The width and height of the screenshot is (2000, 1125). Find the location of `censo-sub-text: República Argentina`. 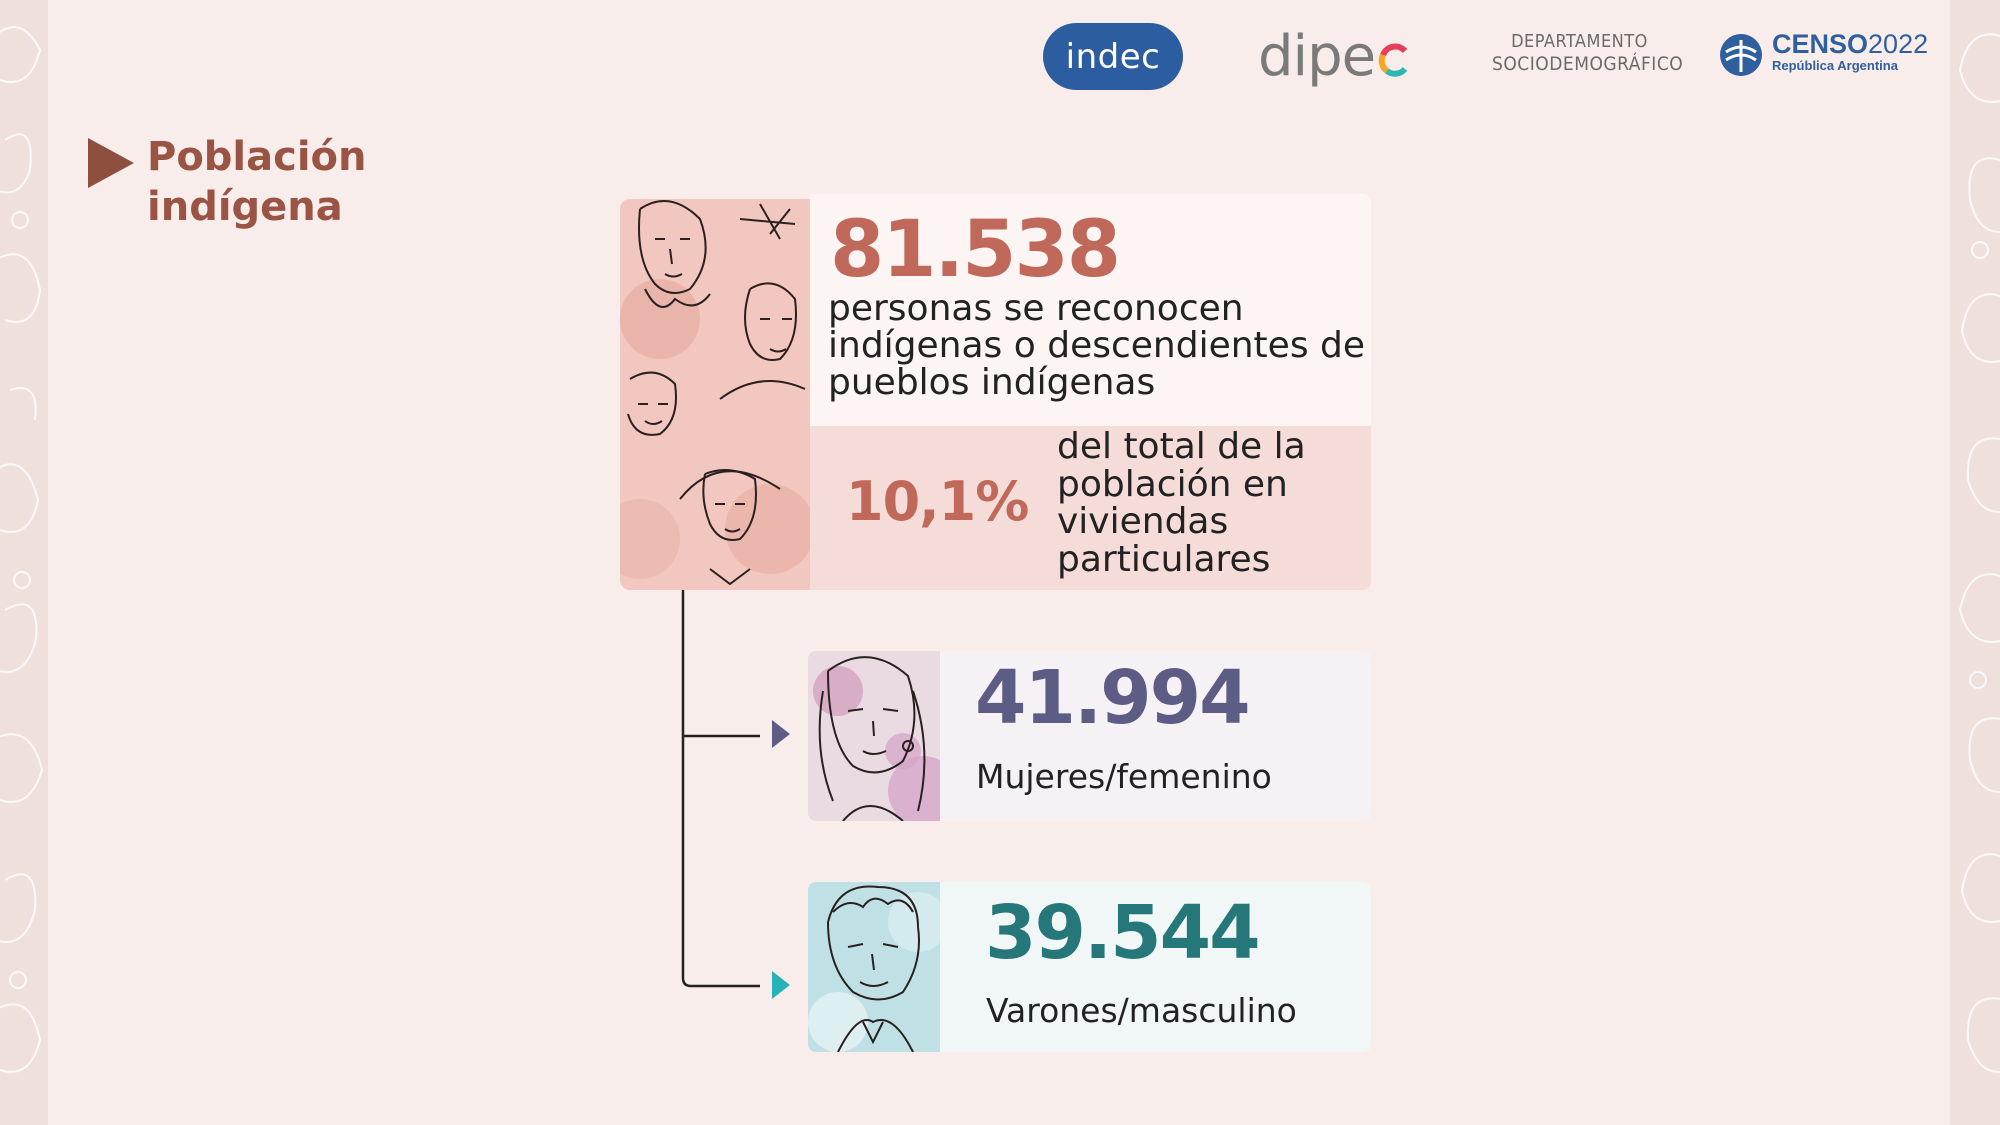

censo-sub-text: República Argentina is located at coordinates (1835, 65).